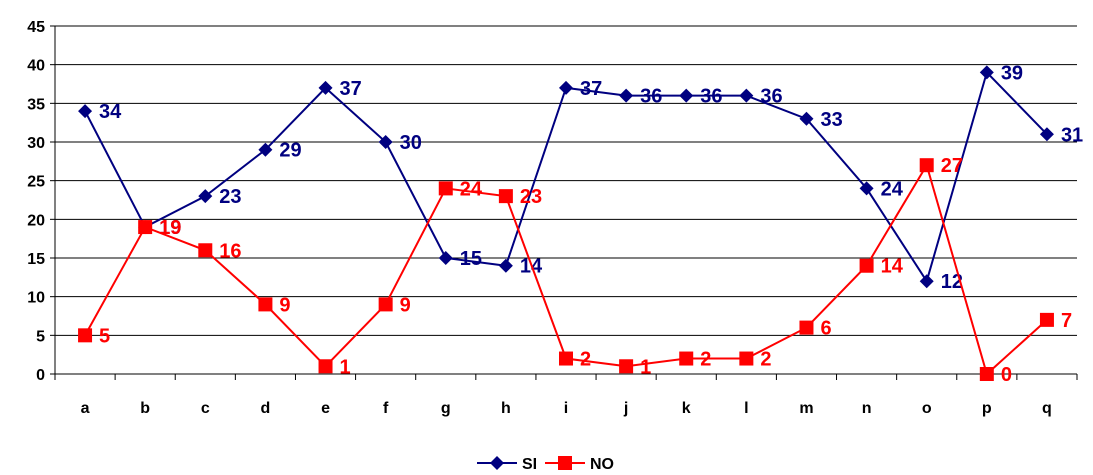 This screenshot has width=1093, height=475. Describe the element at coordinates (471, 259) in the screenshot. I see `data-label-si: 15` at that location.